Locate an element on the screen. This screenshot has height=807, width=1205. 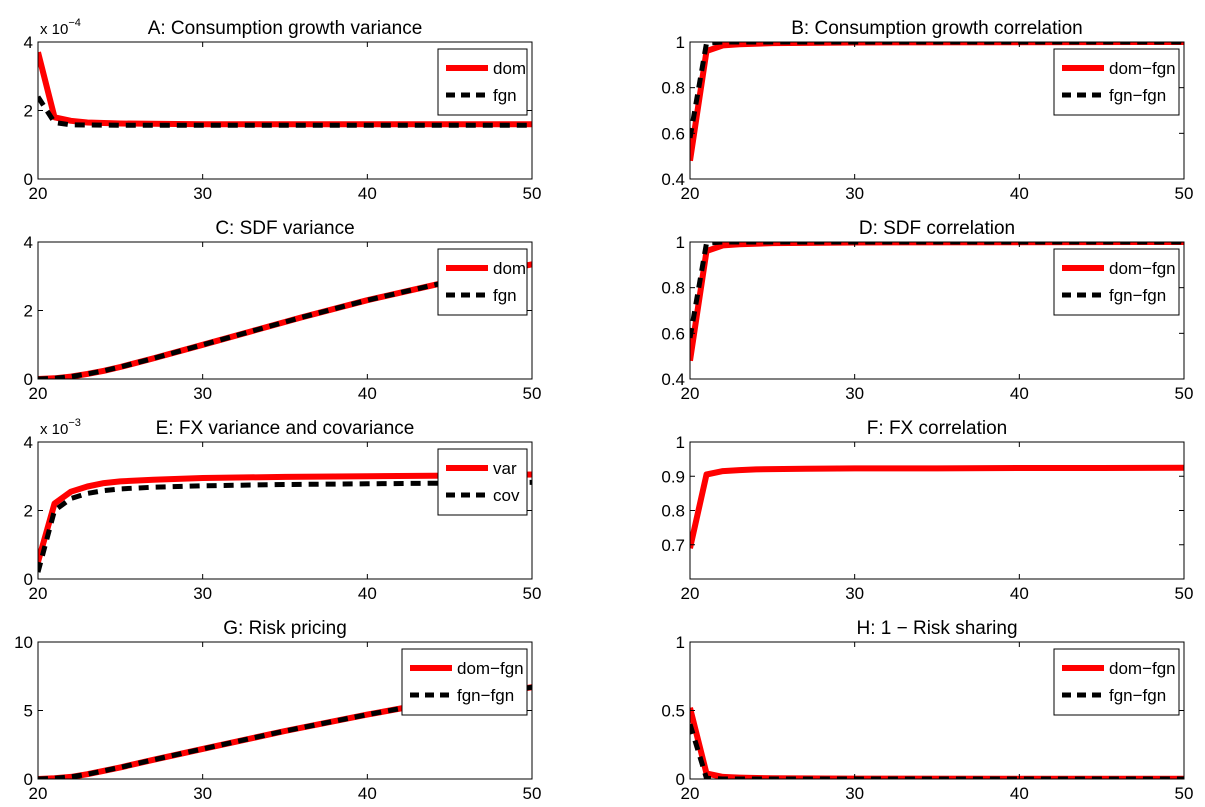
series-line-main is located at coordinates (937, 506).